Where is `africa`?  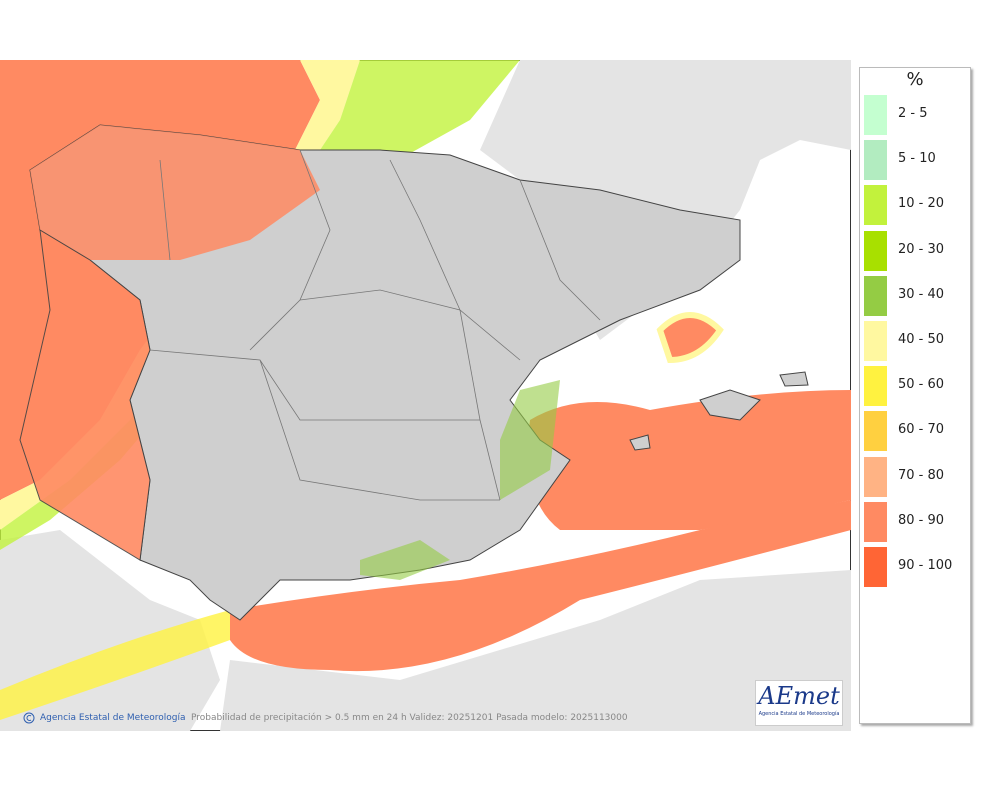 africa is located at coordinates (535, 650).